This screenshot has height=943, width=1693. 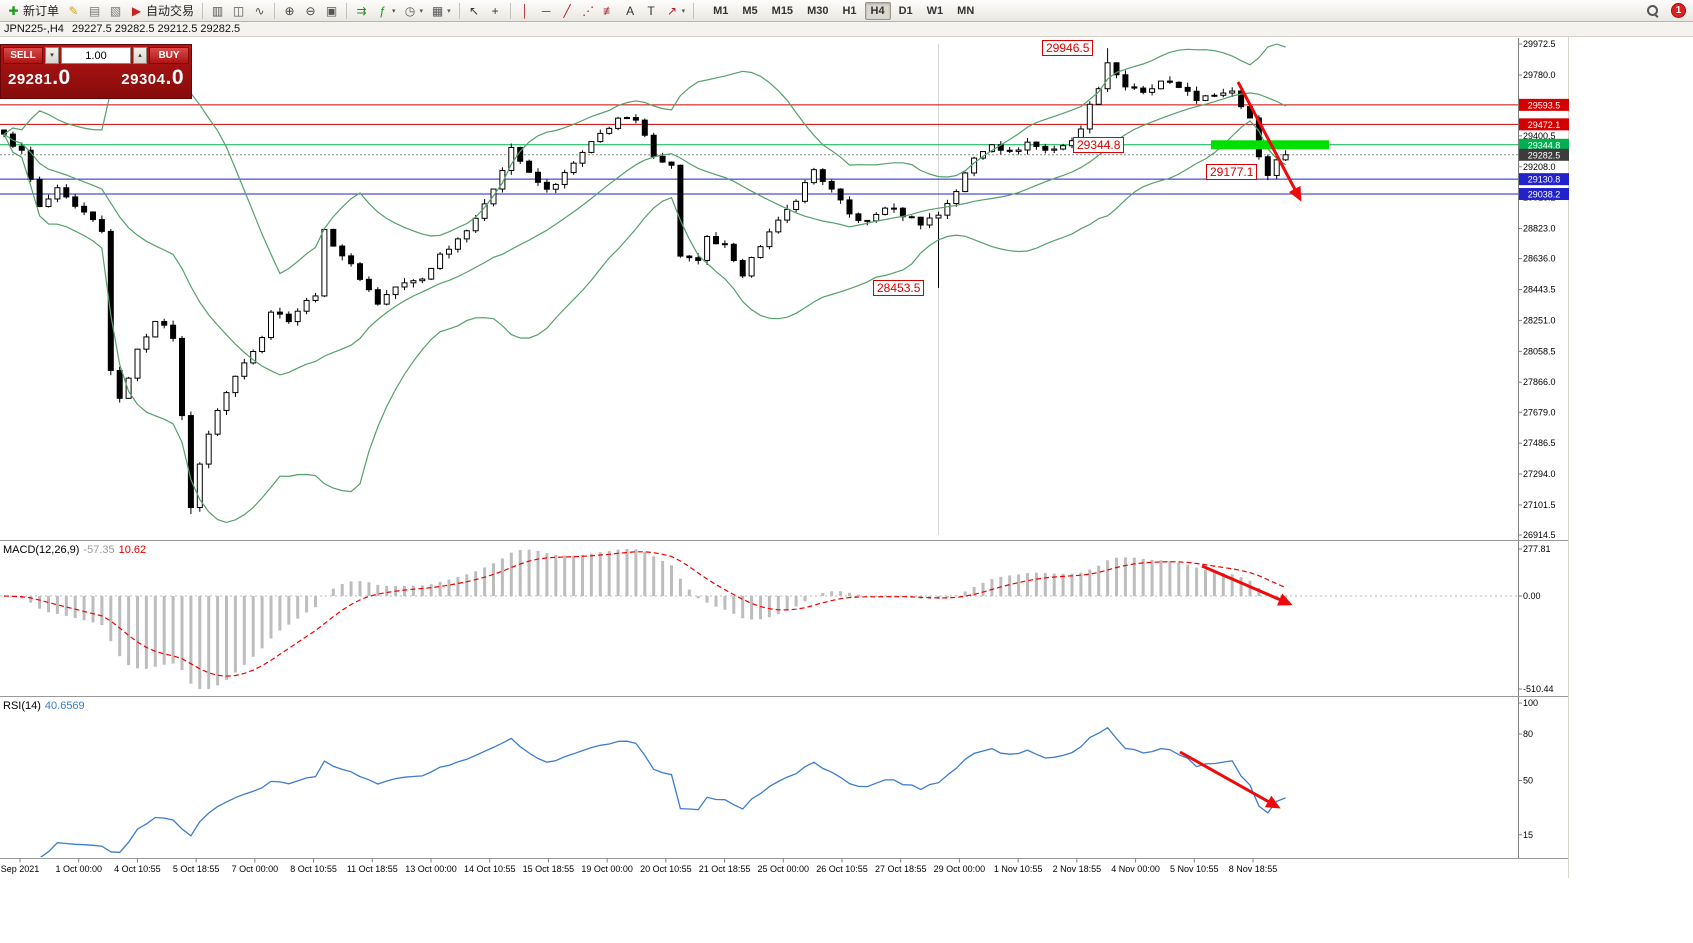 What do you see at coordinates (94, 11) in the screenshot?
I see `print-button: ▤` at bounding box center [94, 11].